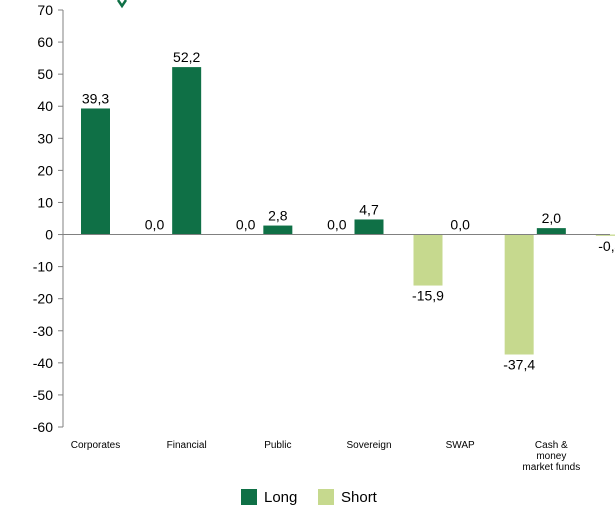 The width and height of the screenshot is (615, 517). I want to click on y-tick-label: 20, so click(45, 170).